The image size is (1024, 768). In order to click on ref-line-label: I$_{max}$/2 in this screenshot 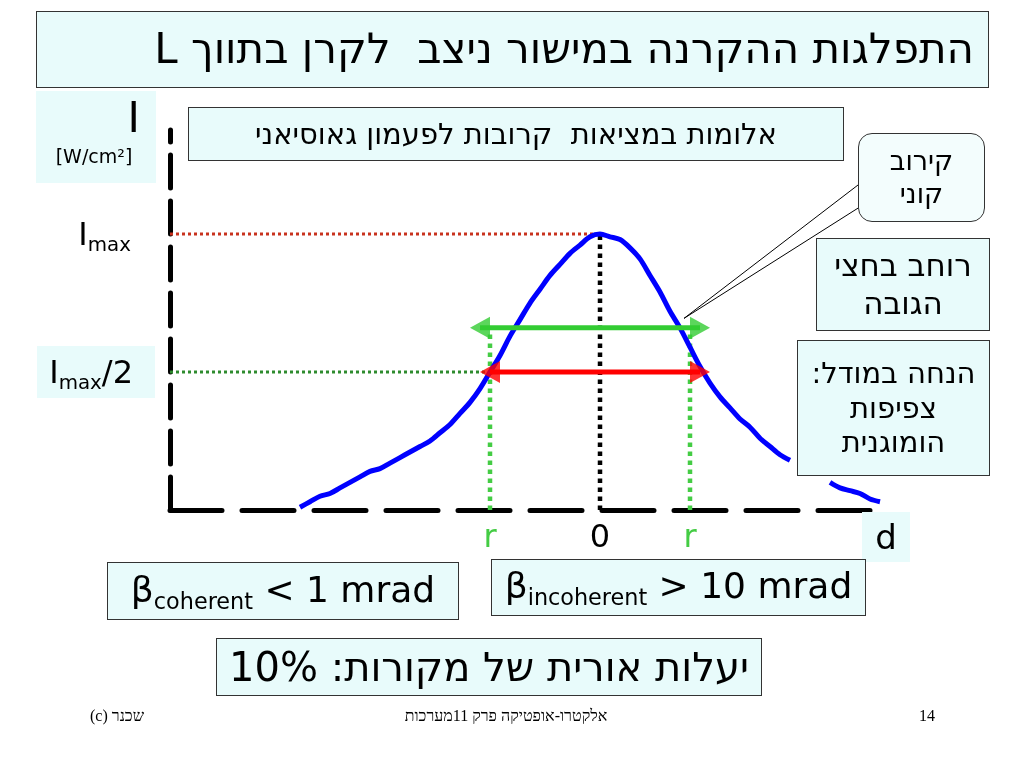, I will do `click(91, 373)`.